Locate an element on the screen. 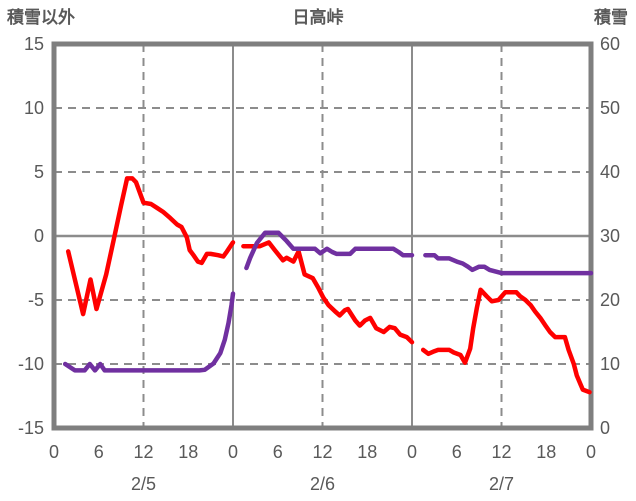 The image size is (636, 501). y-left-tick-label: 15 is located at coordinates (34, 44).